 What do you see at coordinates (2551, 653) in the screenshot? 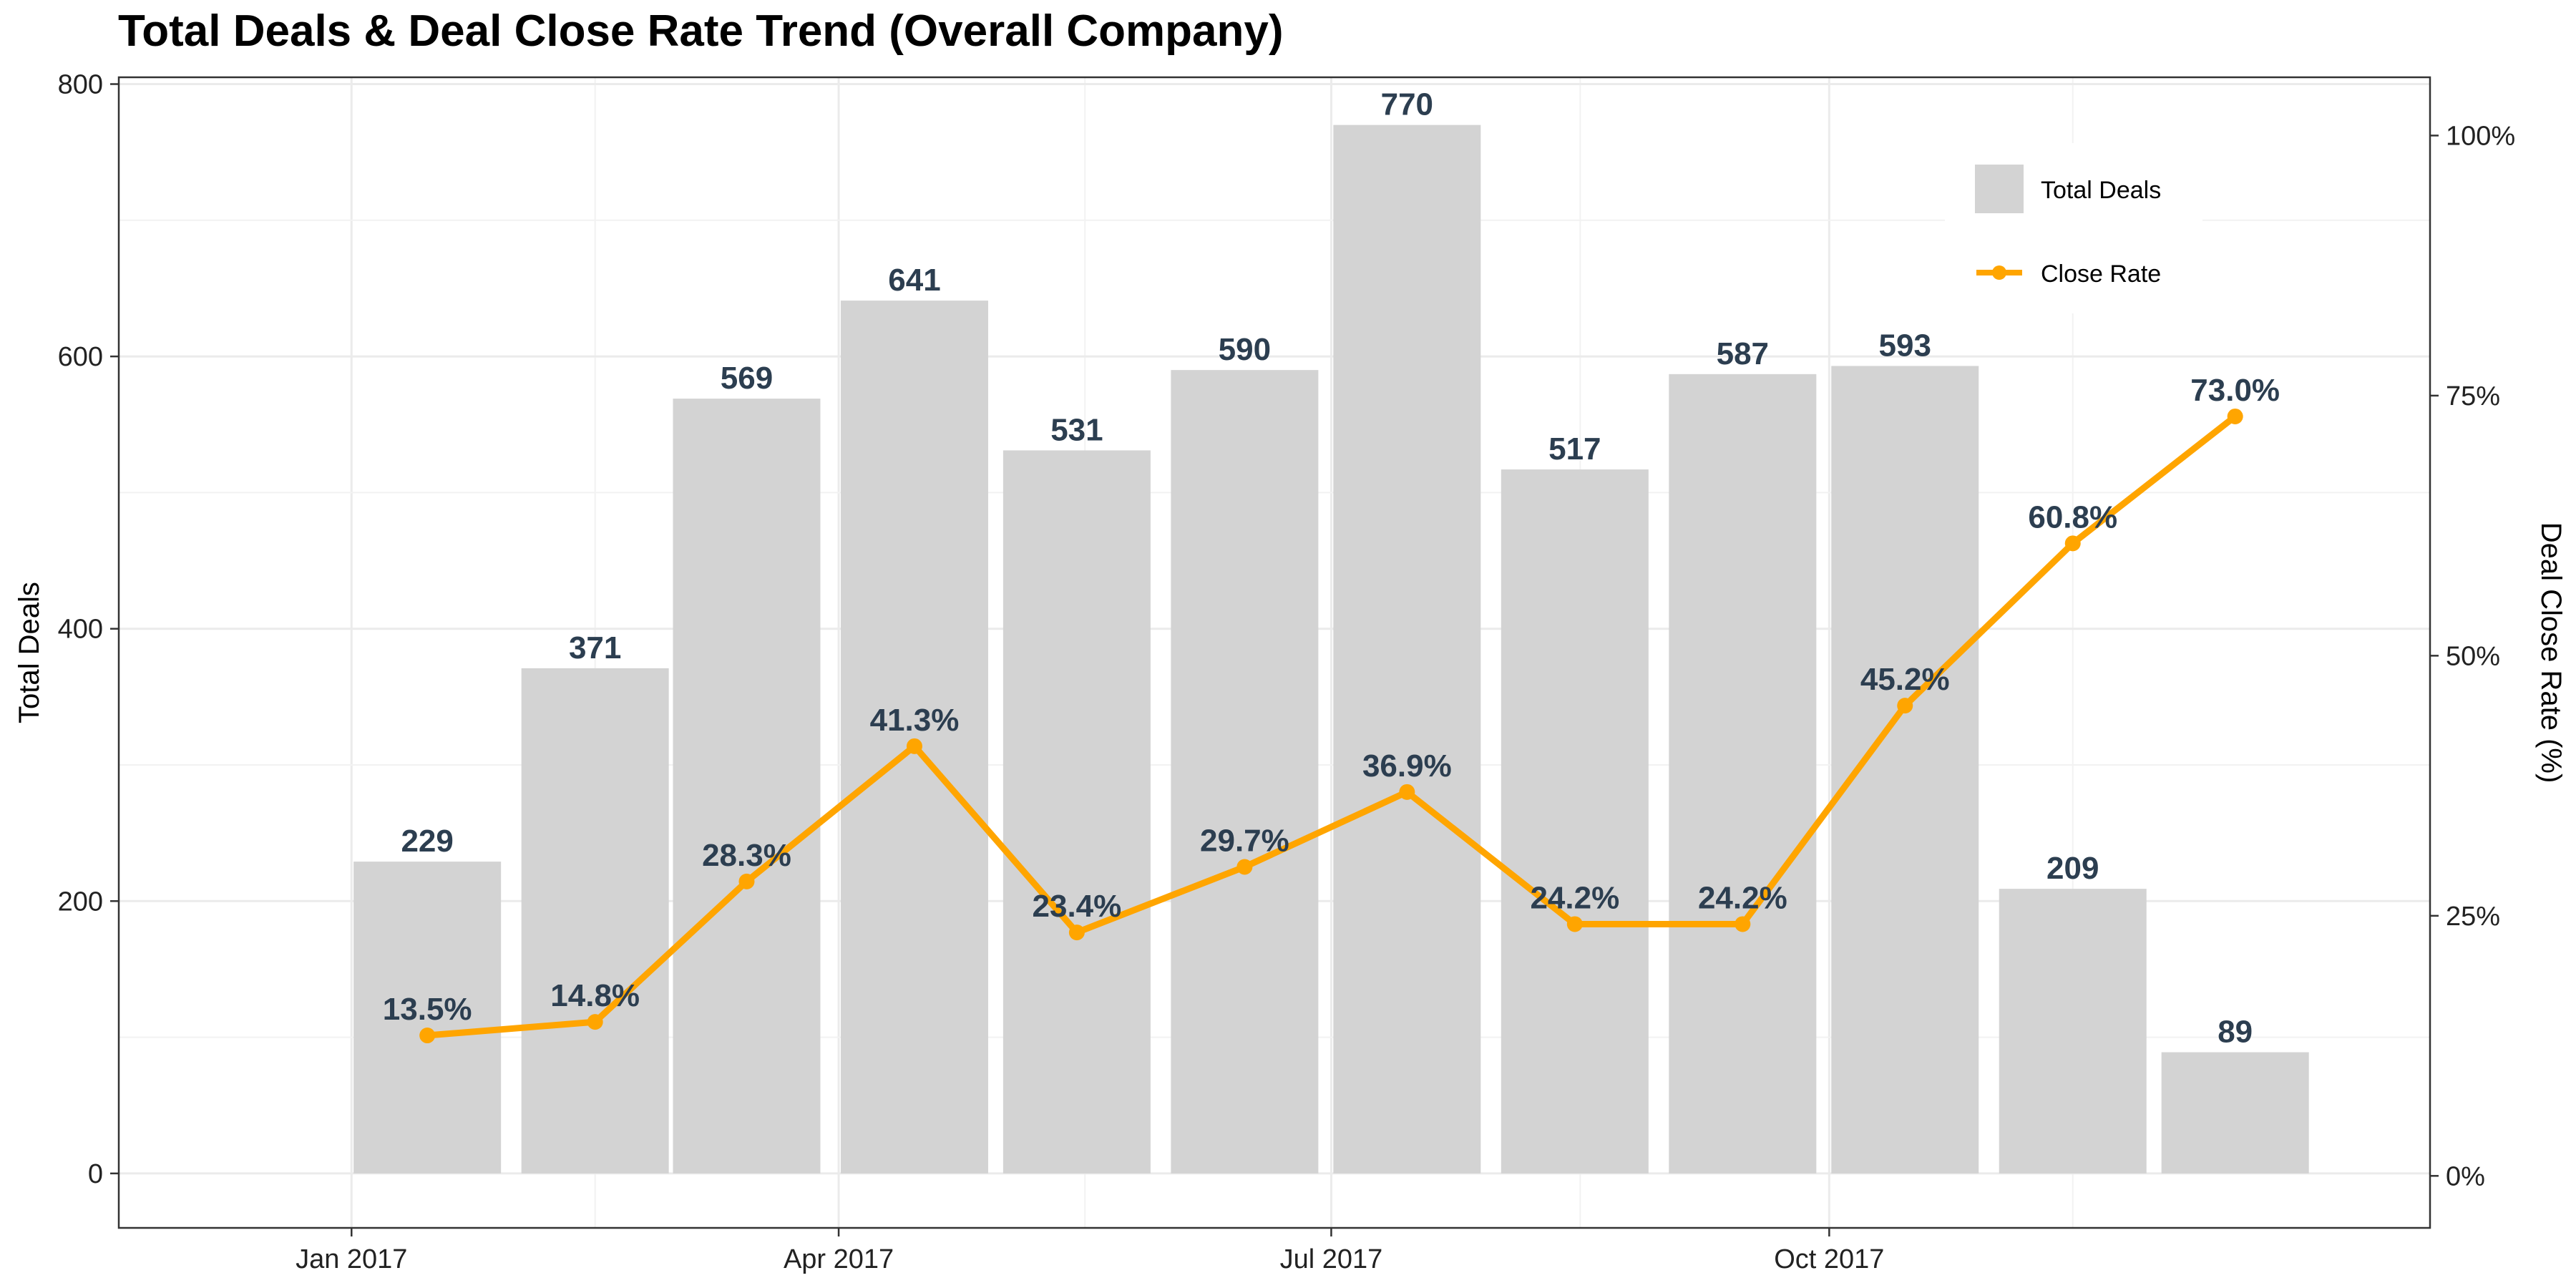
I see `y-right-axis-title: Deal Close Rate (%)` at bounding box center [2551, 653].